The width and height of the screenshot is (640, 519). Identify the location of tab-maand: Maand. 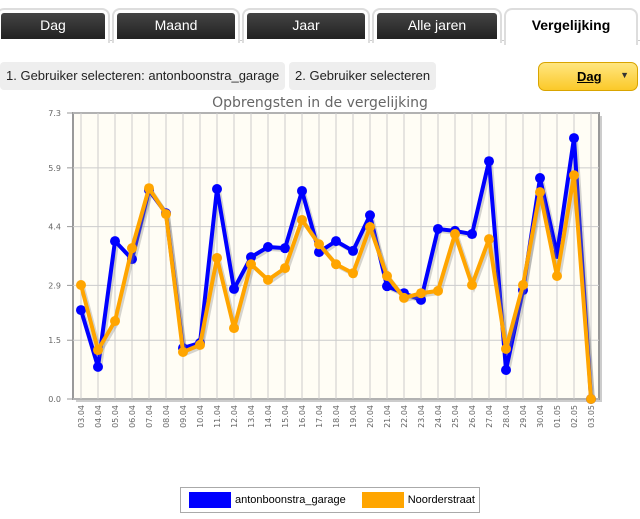
(176, 25).